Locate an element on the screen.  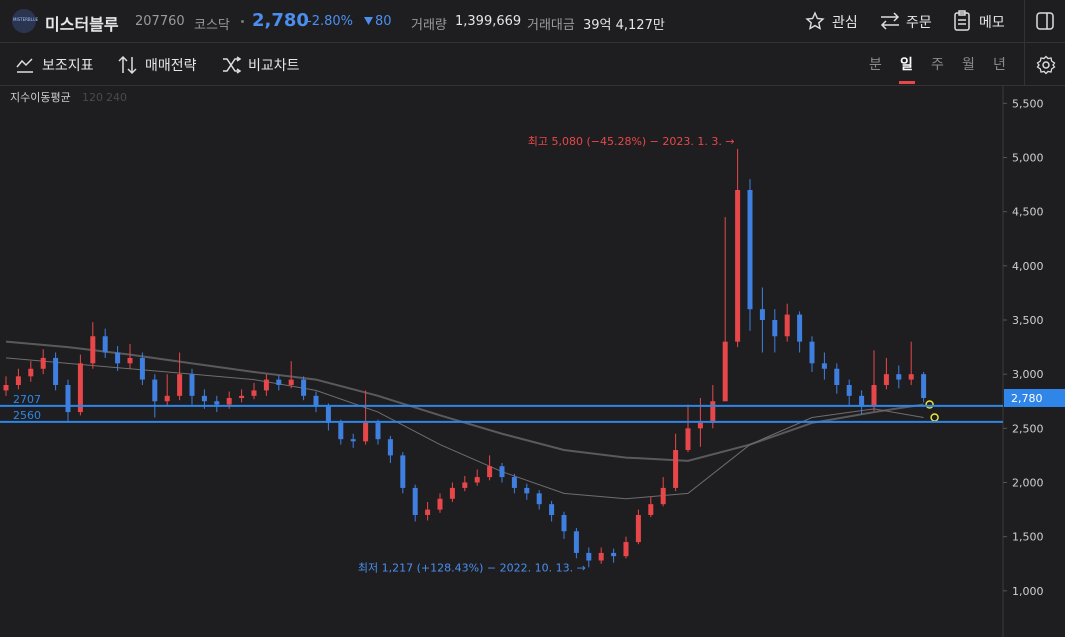
y-tick-label: 2,500 is located at coordinates (1028, 428).